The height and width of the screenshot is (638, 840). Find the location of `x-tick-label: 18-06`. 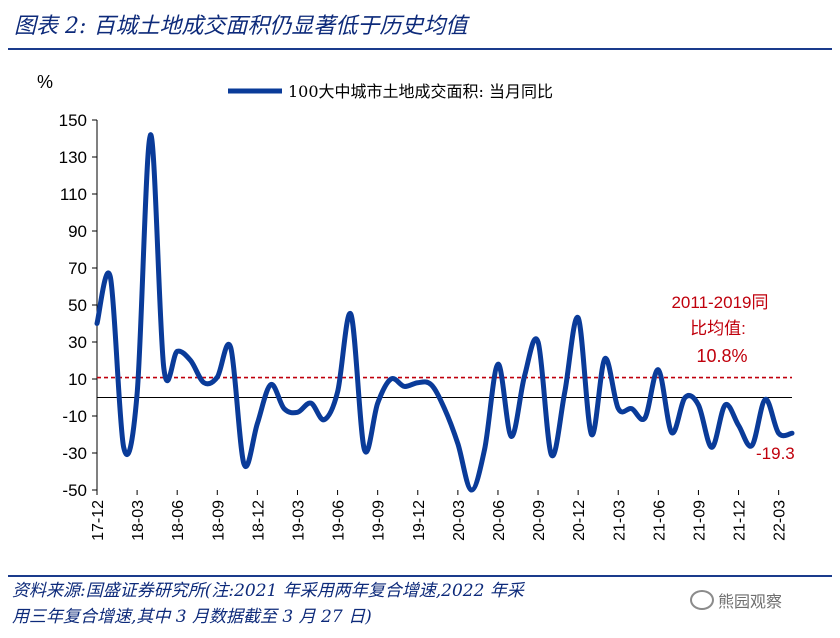

x-tick-label: 18-06 is located at coordinates (178, 520).